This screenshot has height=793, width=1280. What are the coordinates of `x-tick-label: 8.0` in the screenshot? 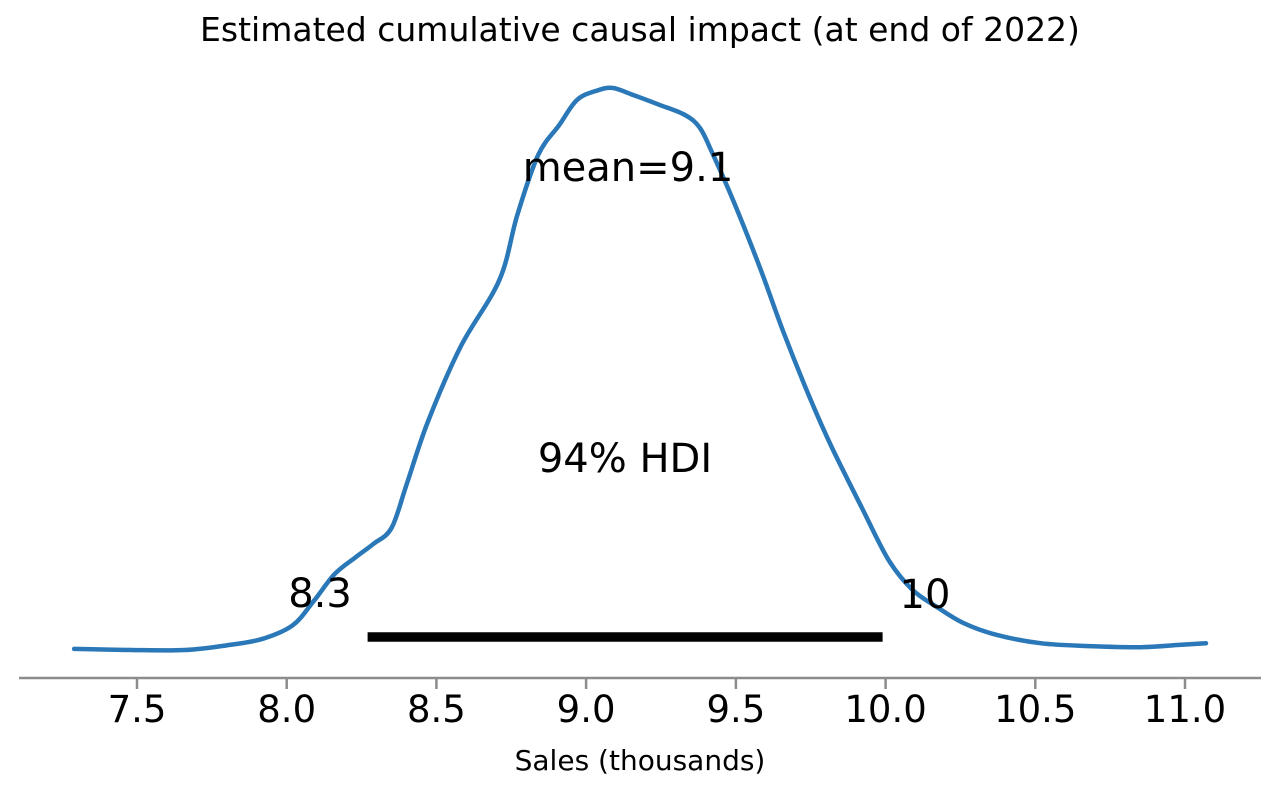 It's located at (286, 709).